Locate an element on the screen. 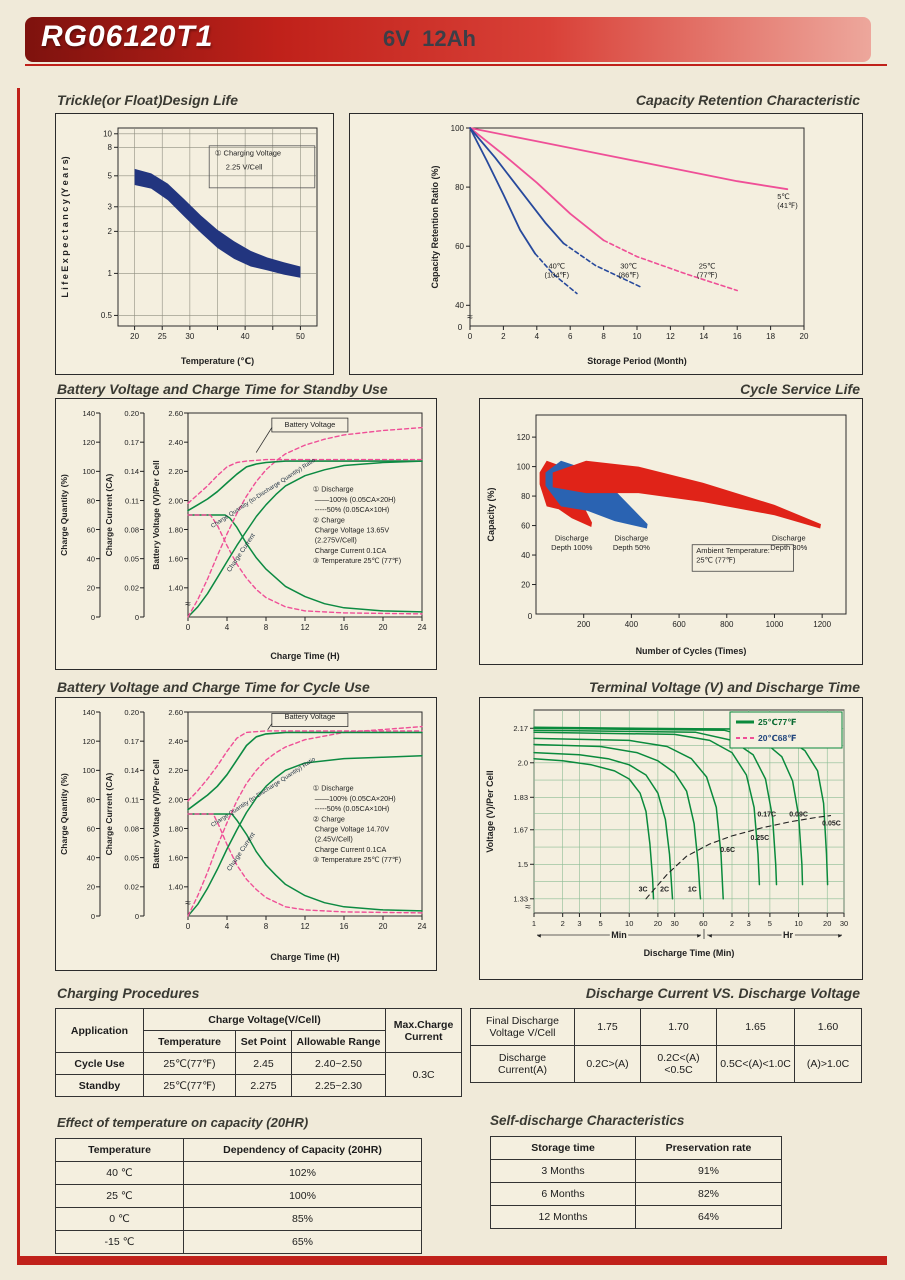 This screenshot has width=905, height=1280. header-rule is located at coordinates (456, 65).